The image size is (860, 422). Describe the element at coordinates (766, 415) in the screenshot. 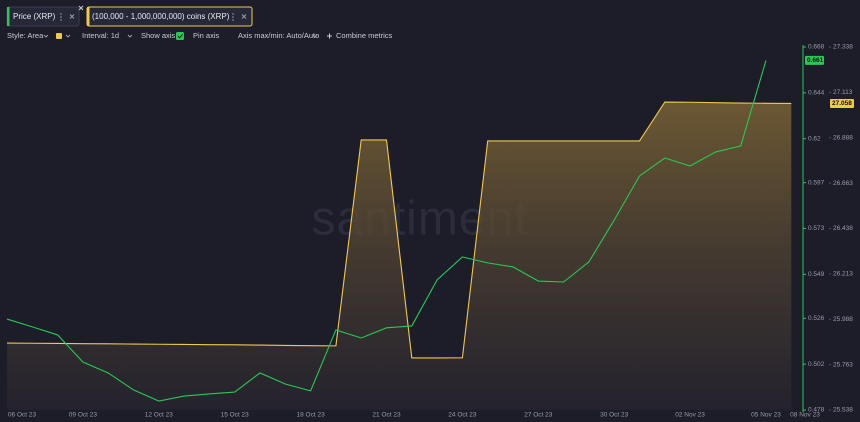

I see `x-tick-label: 05 Nov 23` at that location.